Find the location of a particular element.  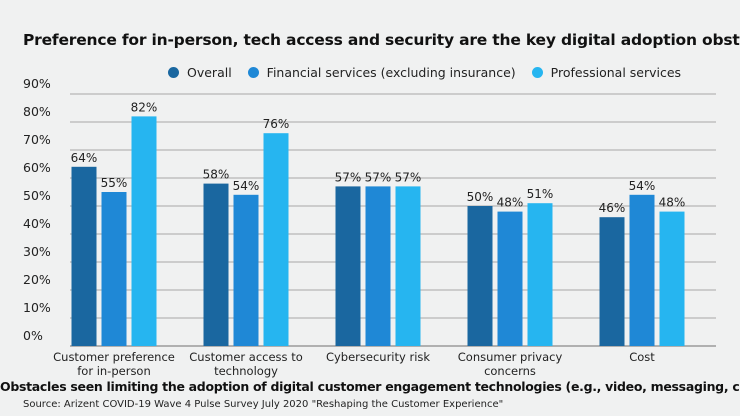

y-tick-label: 30% is located at coordinates (37, 251).